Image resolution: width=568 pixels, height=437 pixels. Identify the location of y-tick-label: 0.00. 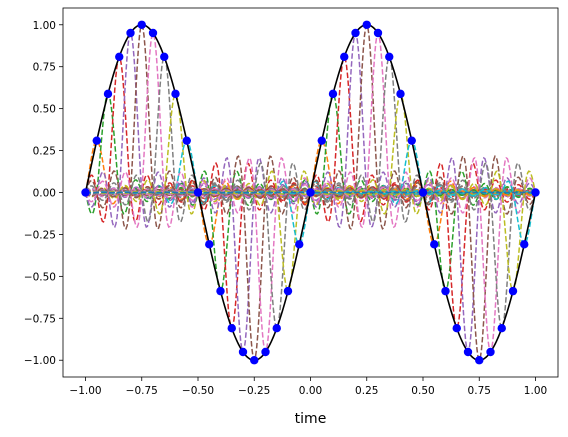
(44, 194).